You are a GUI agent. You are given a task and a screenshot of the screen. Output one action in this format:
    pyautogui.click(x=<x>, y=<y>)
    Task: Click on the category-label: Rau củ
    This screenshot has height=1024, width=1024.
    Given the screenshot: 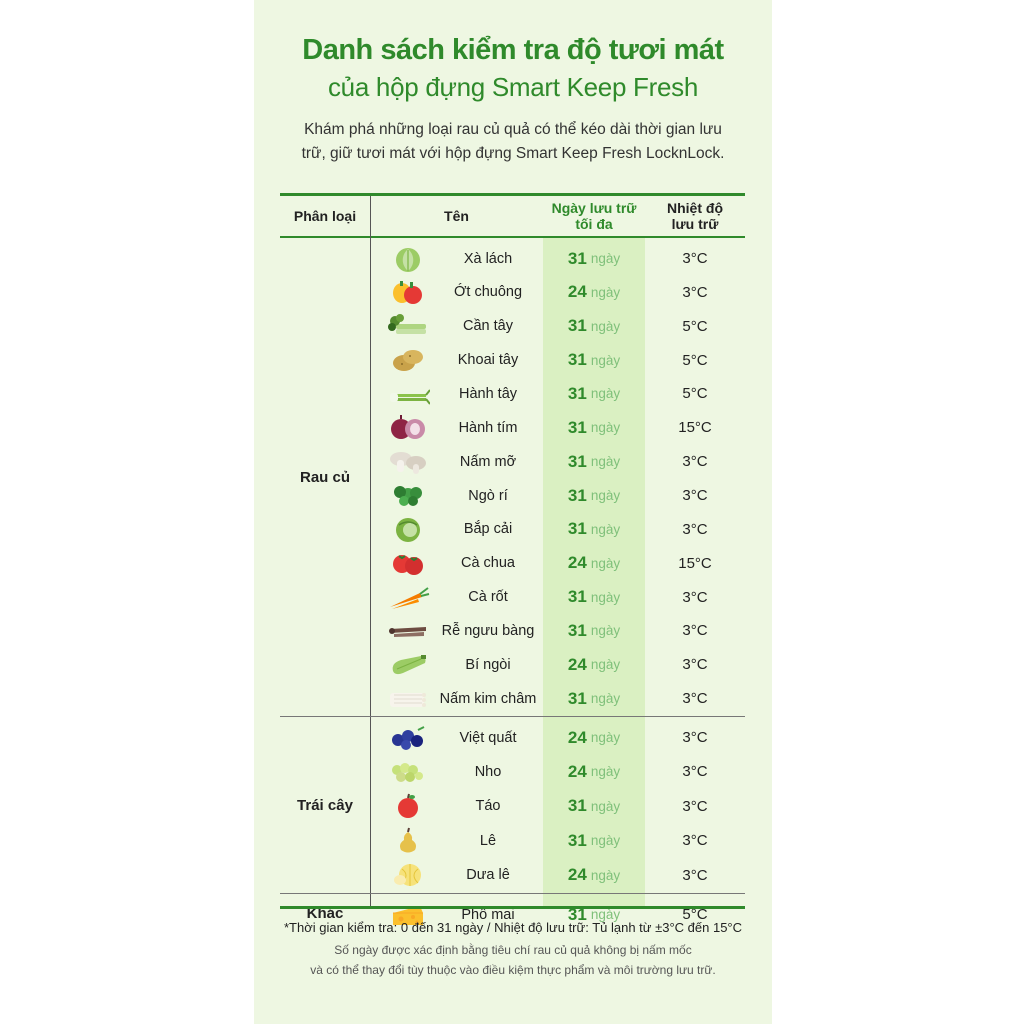 What is the action you would take?
    pyautogui.click(x=324, y=477)
    